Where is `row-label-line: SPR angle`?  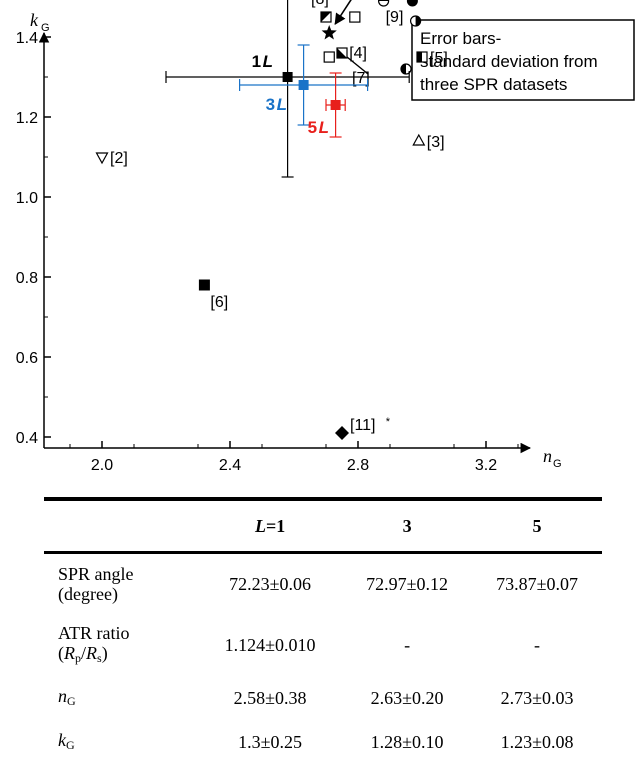
row-label-line: SPR angle is located at coordinates (96, 574).